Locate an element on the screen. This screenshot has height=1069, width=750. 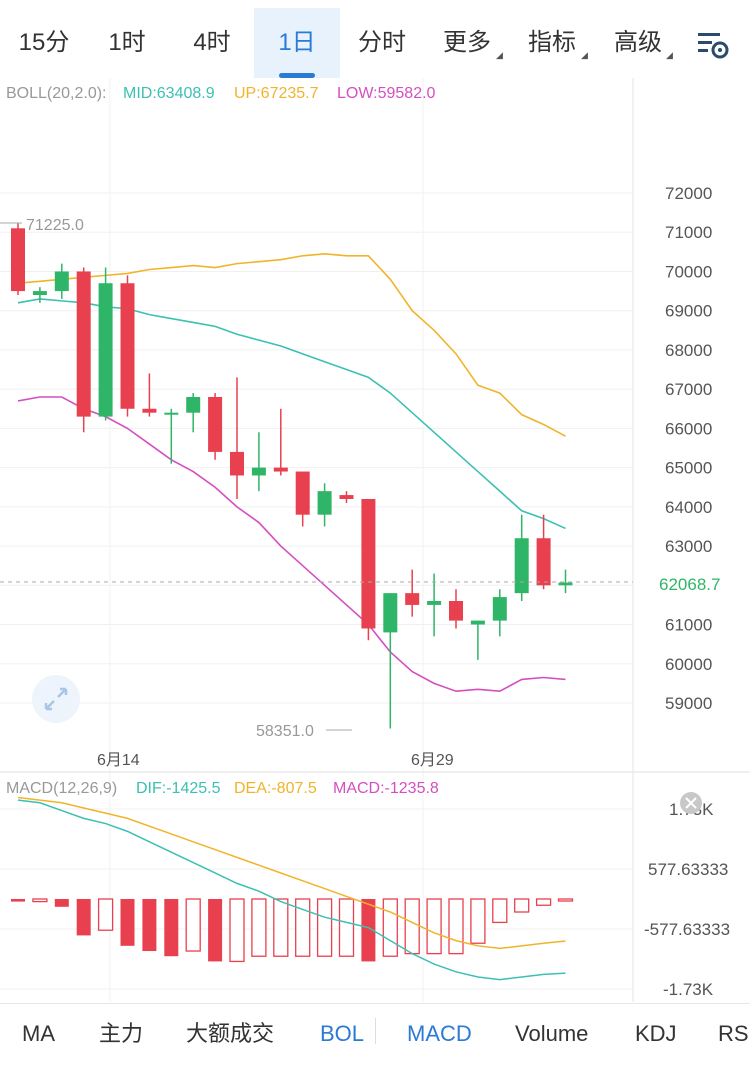
indicator-tabs: MA 主力 大额成交 BOL MACD Volume KDJ RSI is located at coordinates (375, 1036).